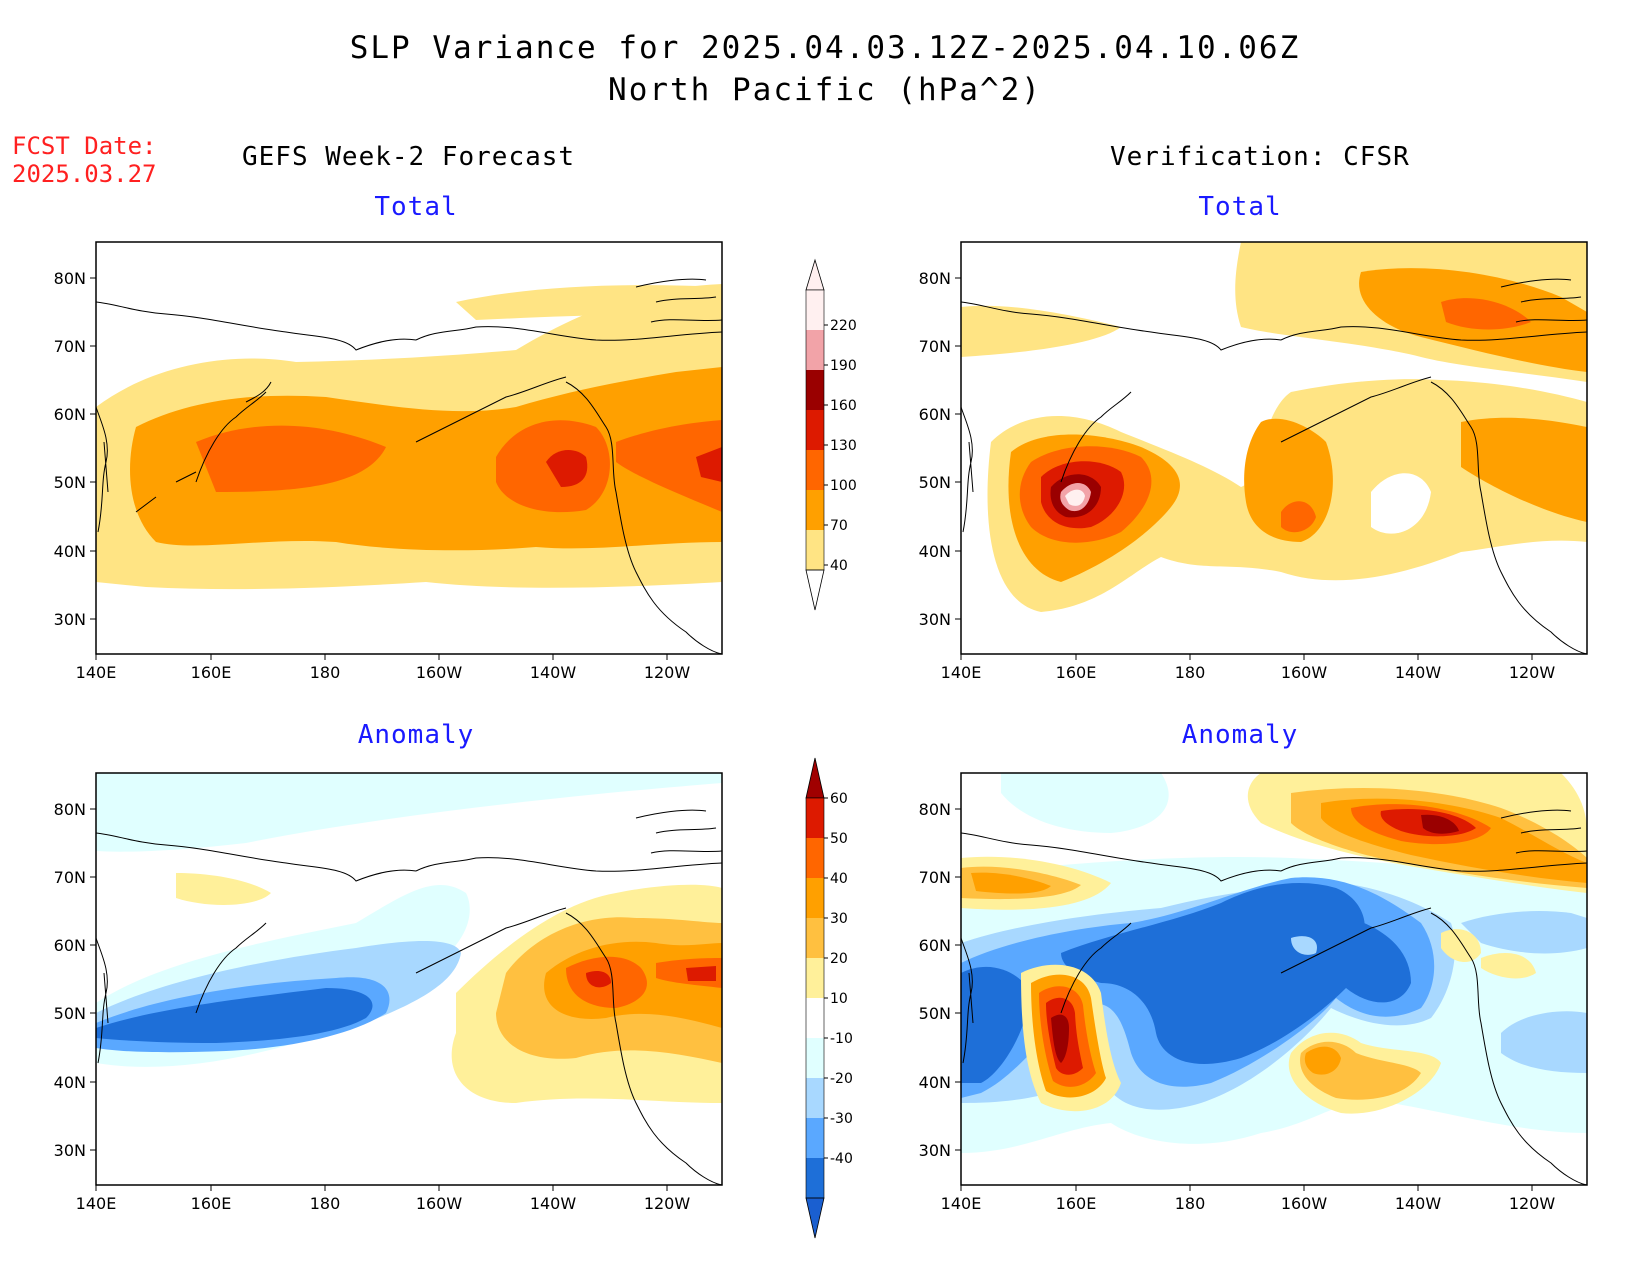 The height and width of the screenshot is (1275, 1650). What do you see at coordinates (841, 1159) in the screenshot?
I see `legend-anomaly-label: -40` at bounding box center [841, 1159].